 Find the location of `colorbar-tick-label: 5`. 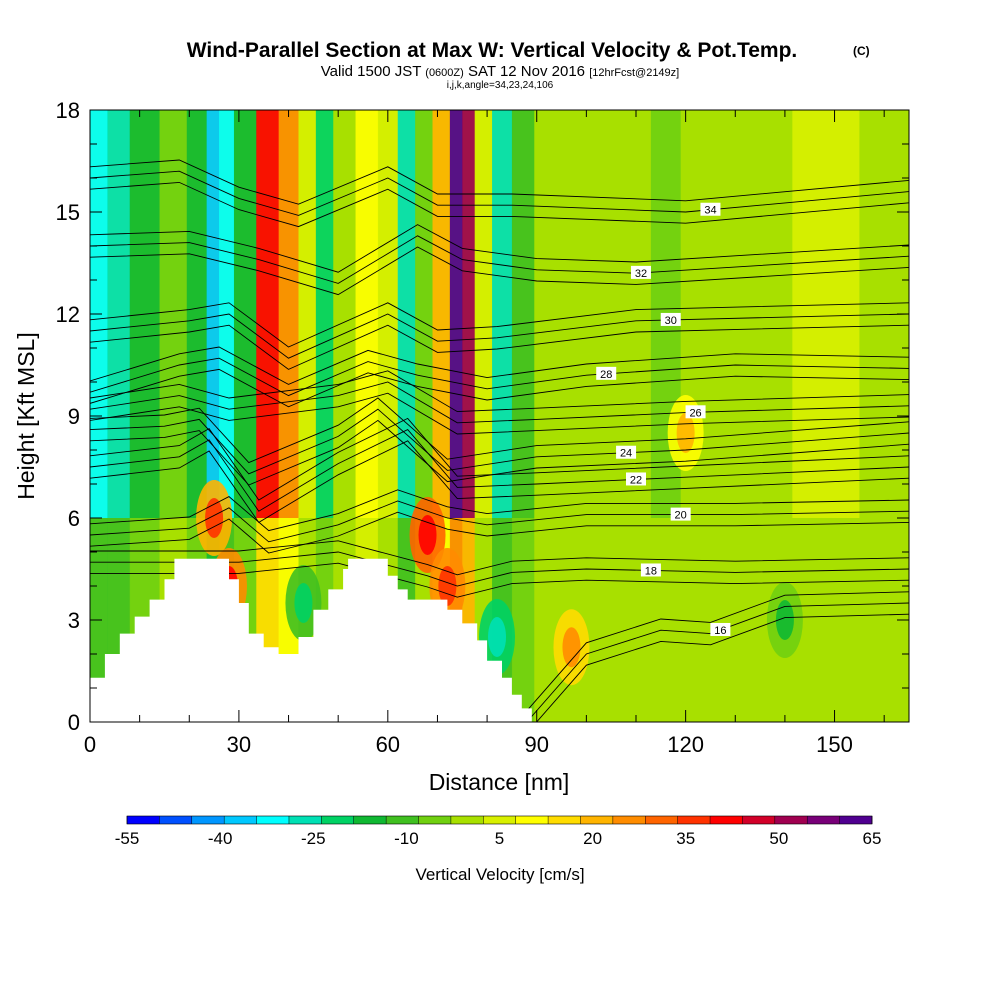

colorbar-tick-label: 5 is located at coordinates (499, 838).